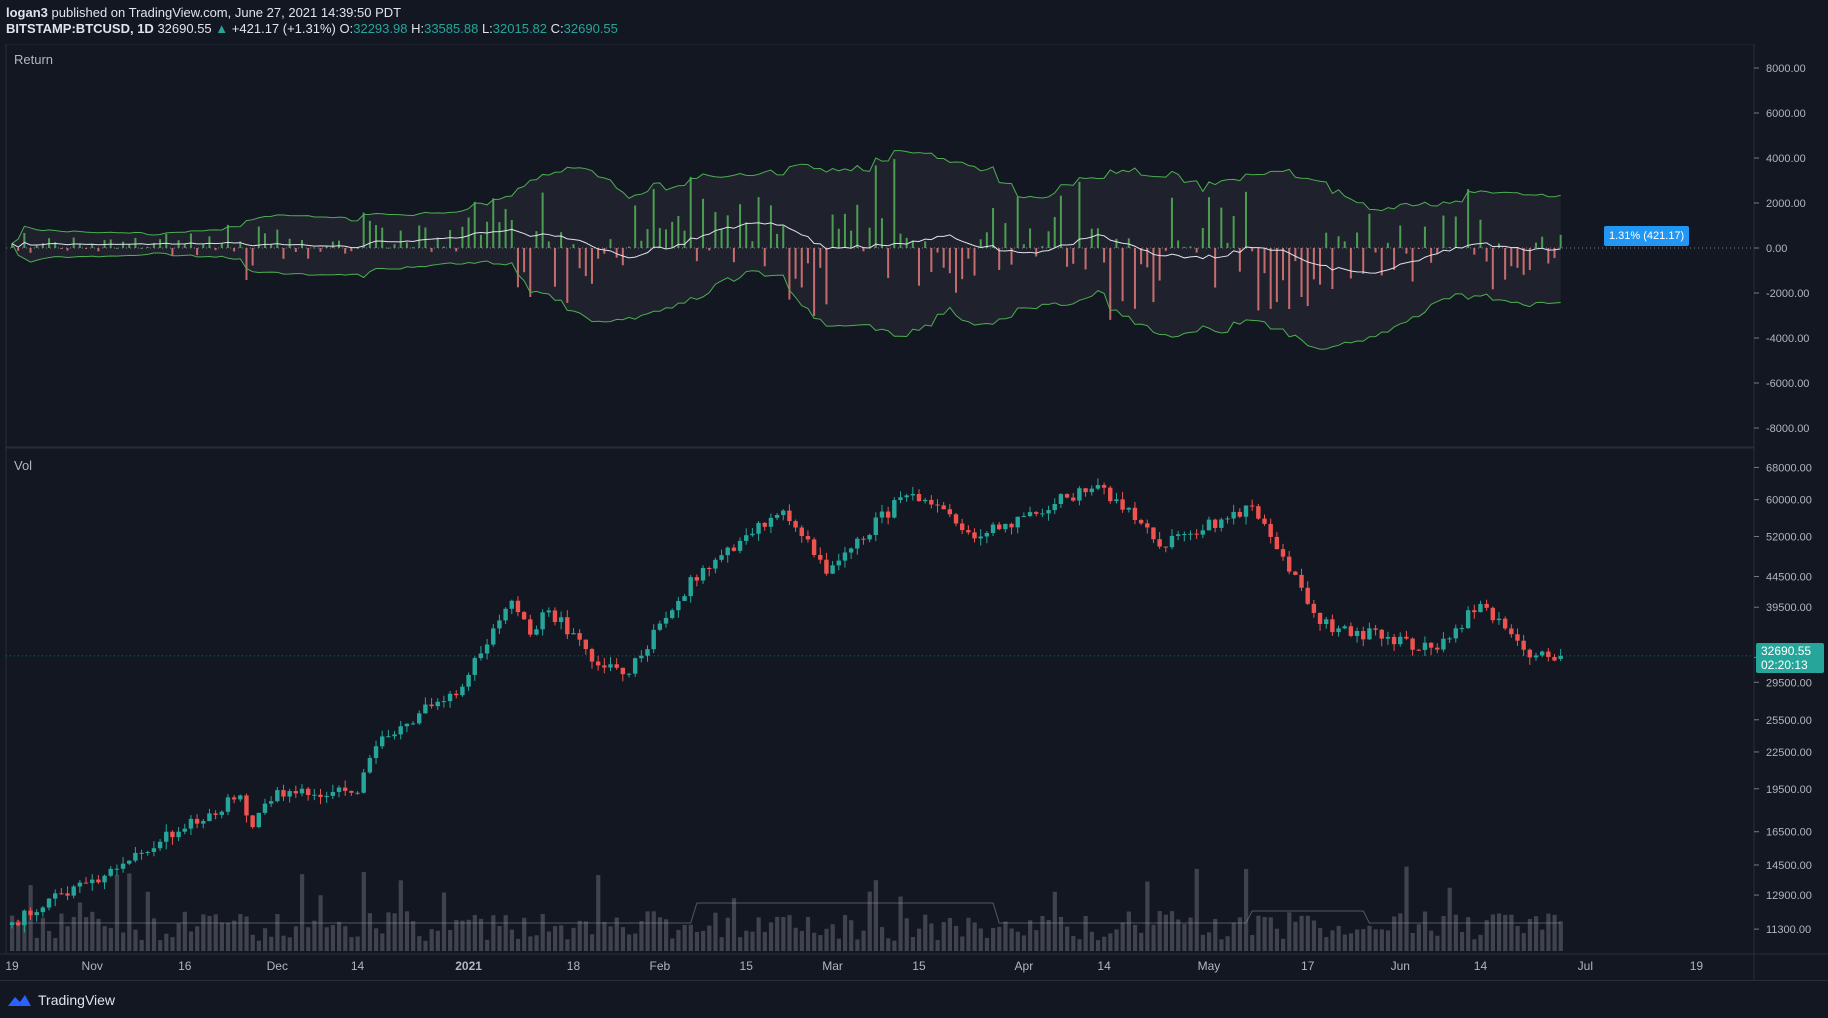  I want to click on vol-pane-title: Vol, so click(23, 465).